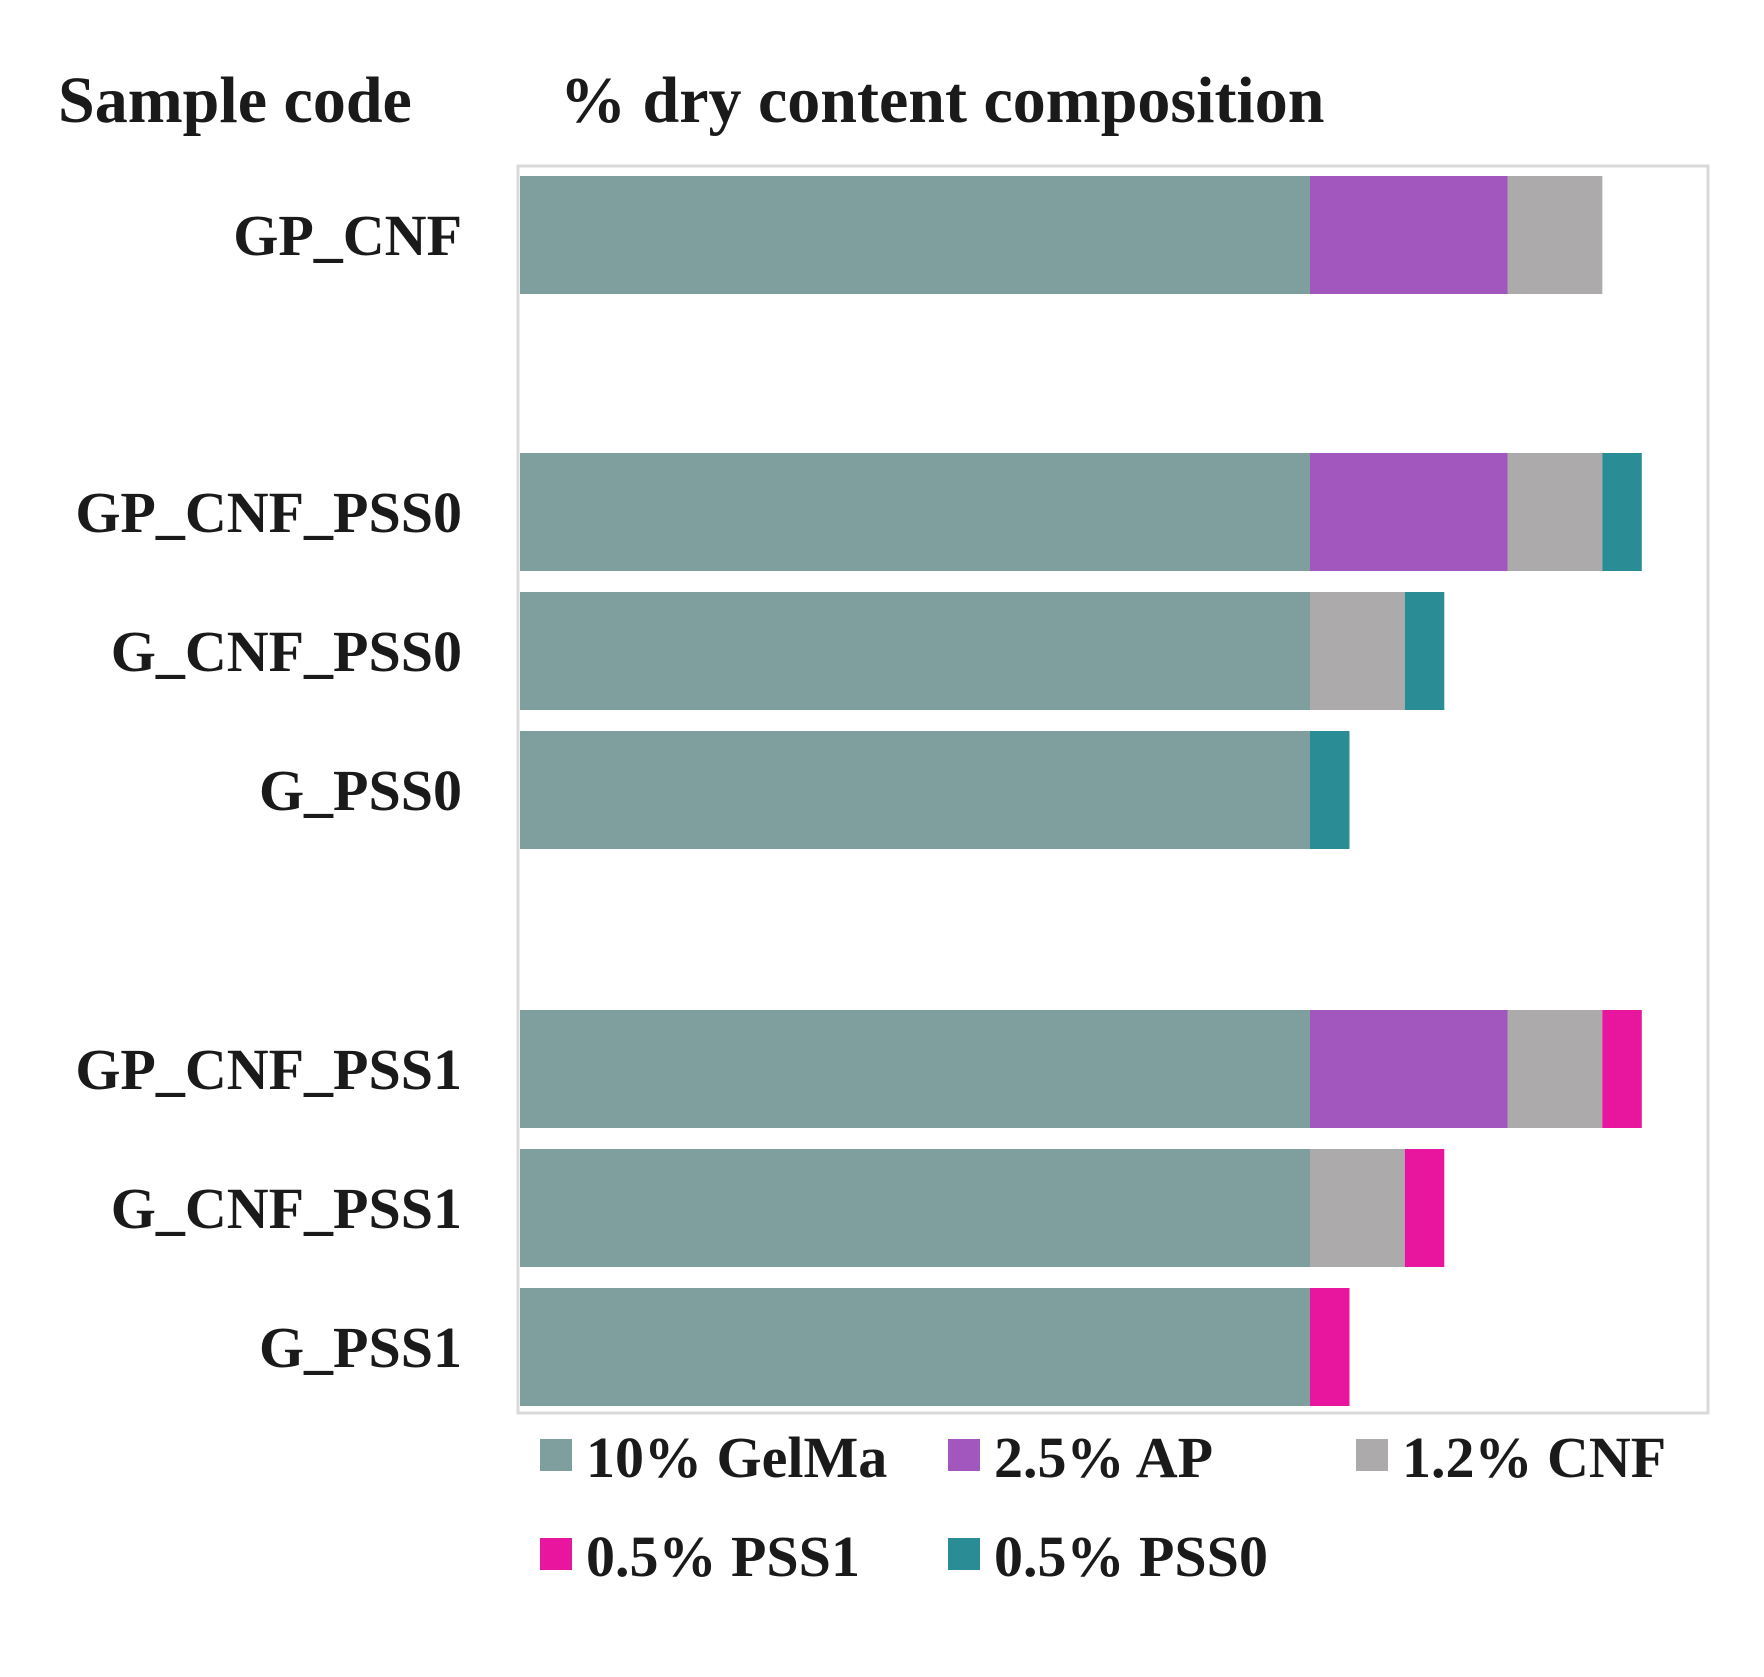 The height and width of the screenshot is (1677, 1764). Describe the element at coordinates (915, 235) in the screenshot. I see `bar-segment-gp-cnf-10-gelma` at that location.